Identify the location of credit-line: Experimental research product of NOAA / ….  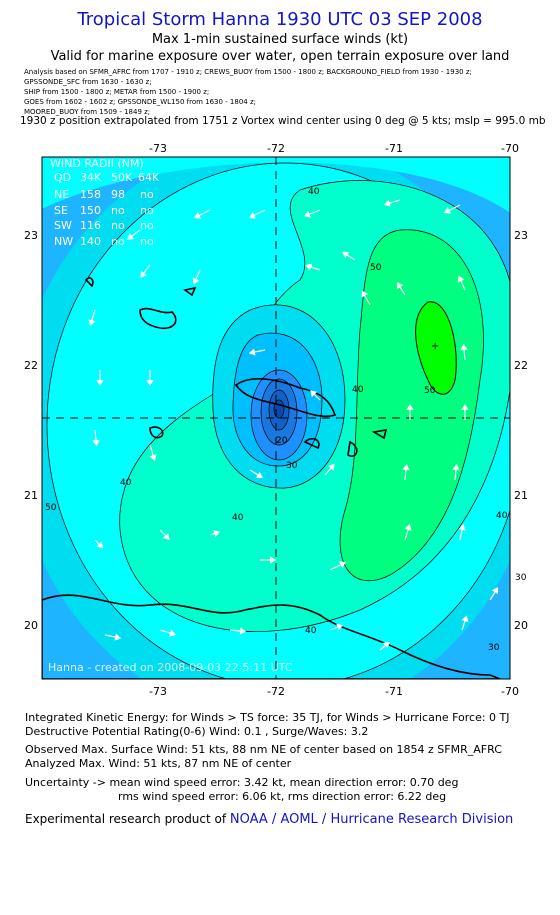
(269, 819).